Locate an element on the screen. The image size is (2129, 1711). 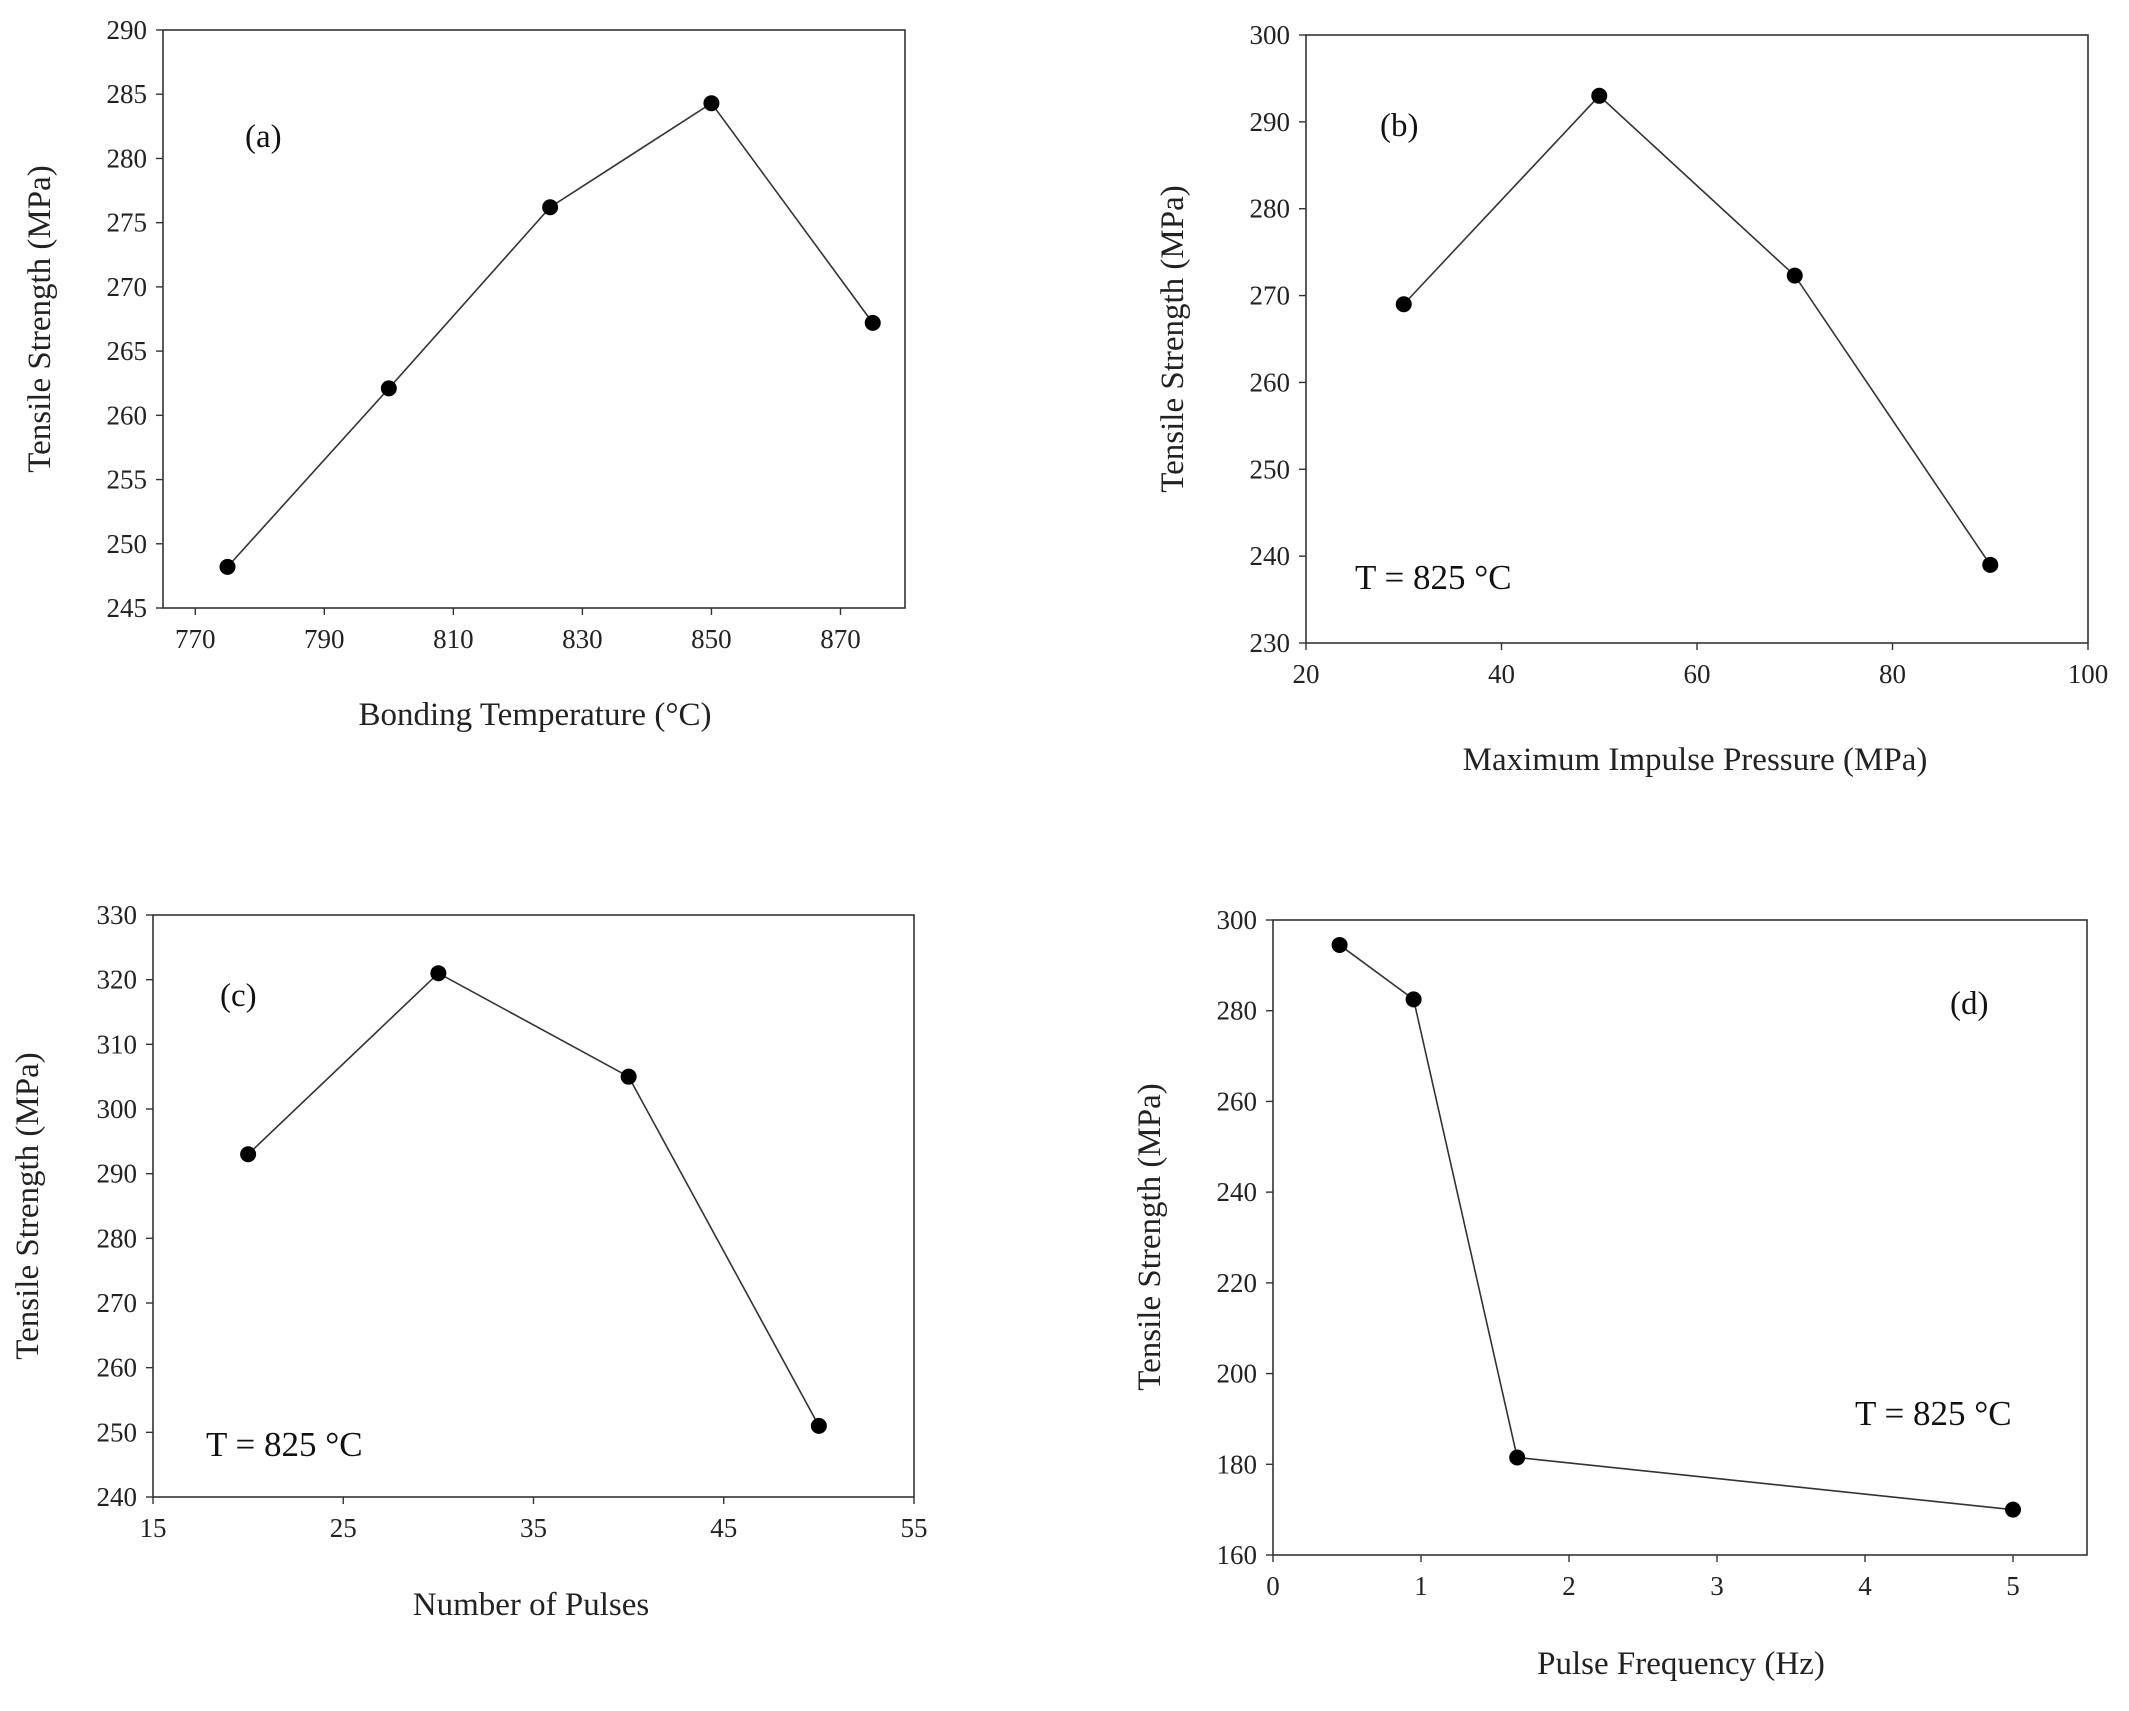
x-axis-title: Maximum Impulse Pressure (MPa) is located at coordinates (1695, 760).